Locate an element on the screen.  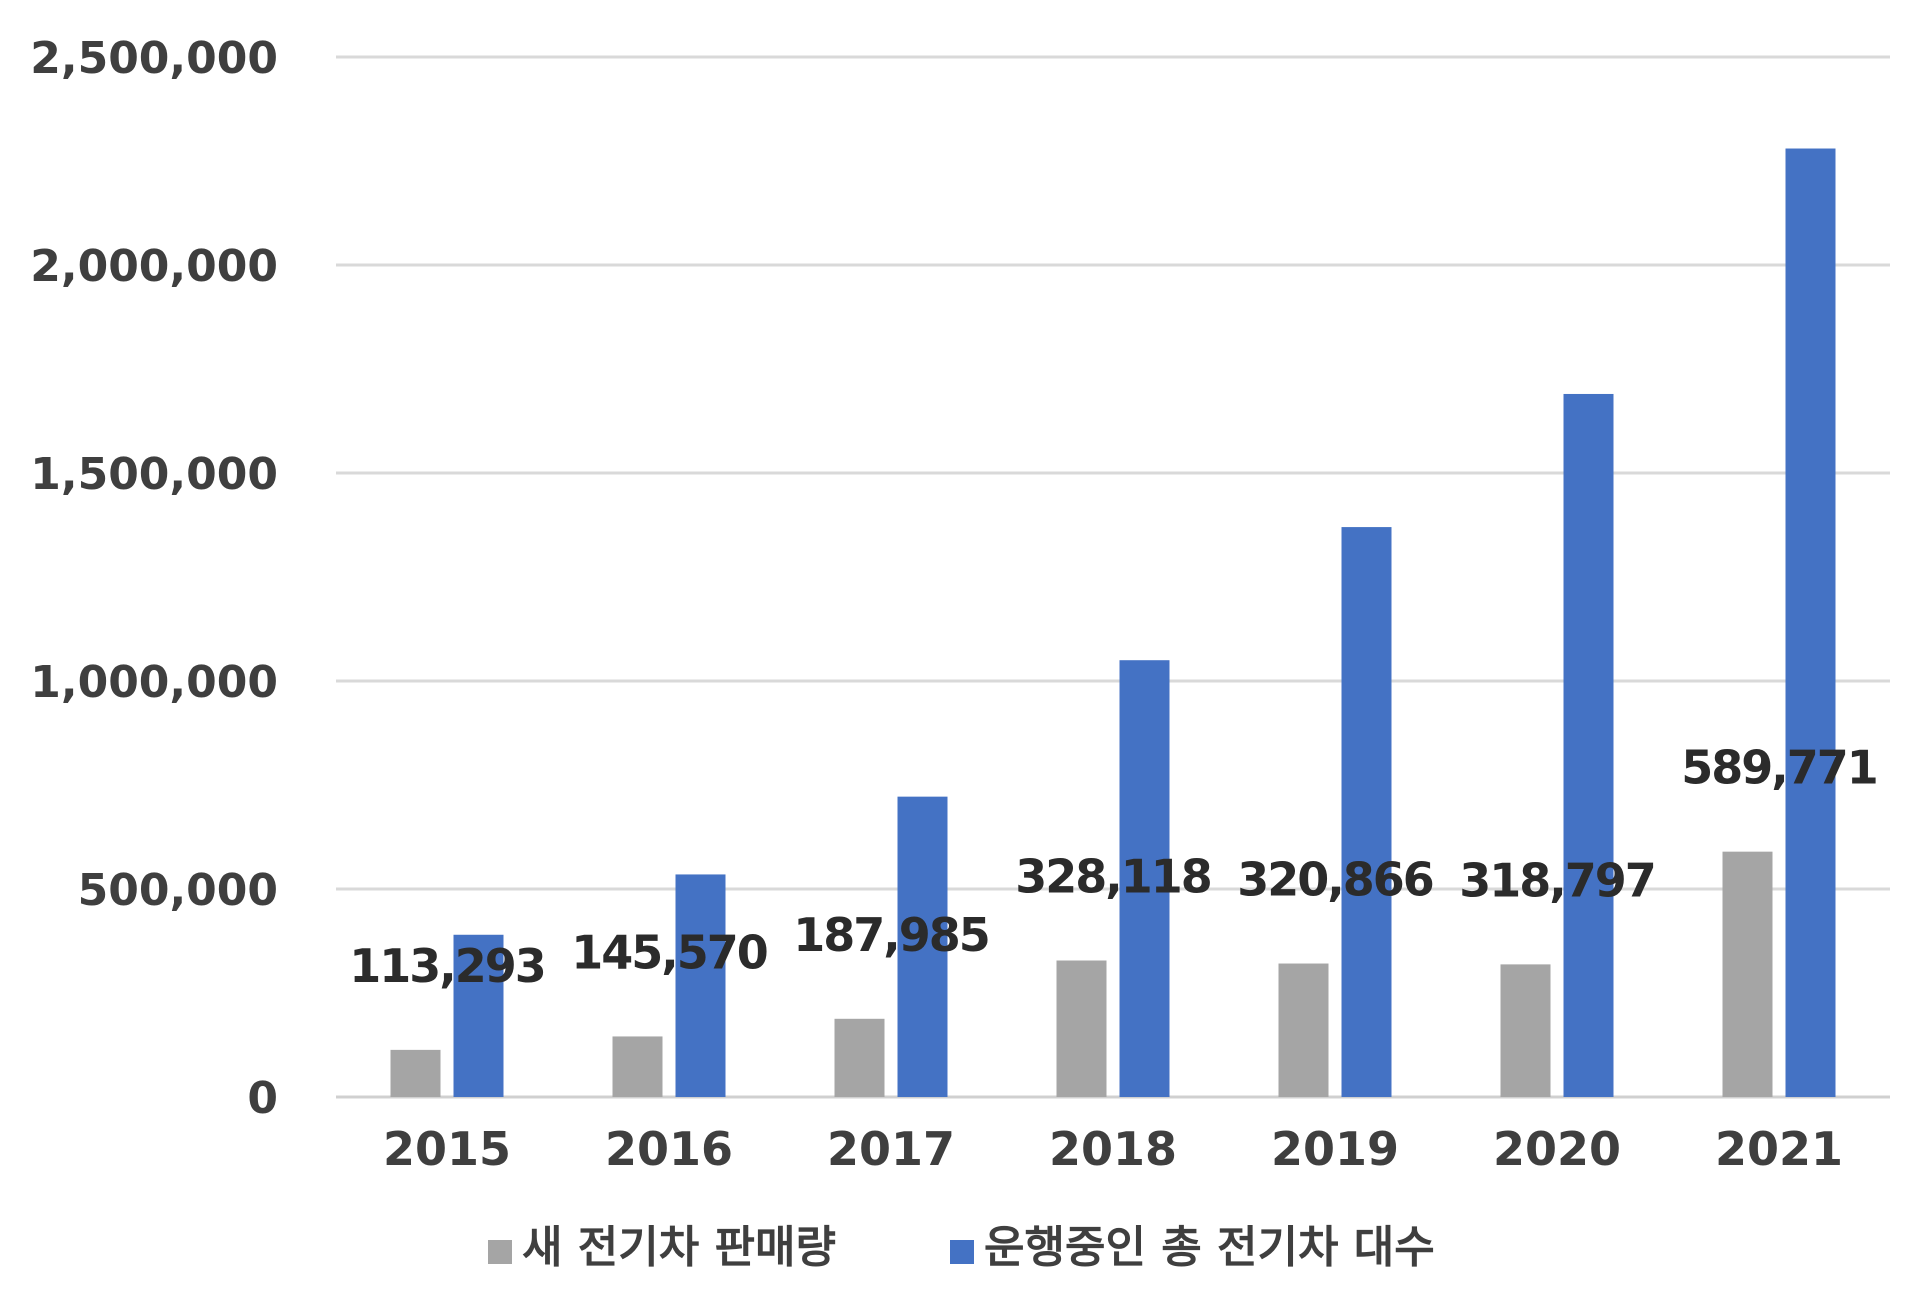
x-tick-label: 2015 is located at coordinates (447, 1149).